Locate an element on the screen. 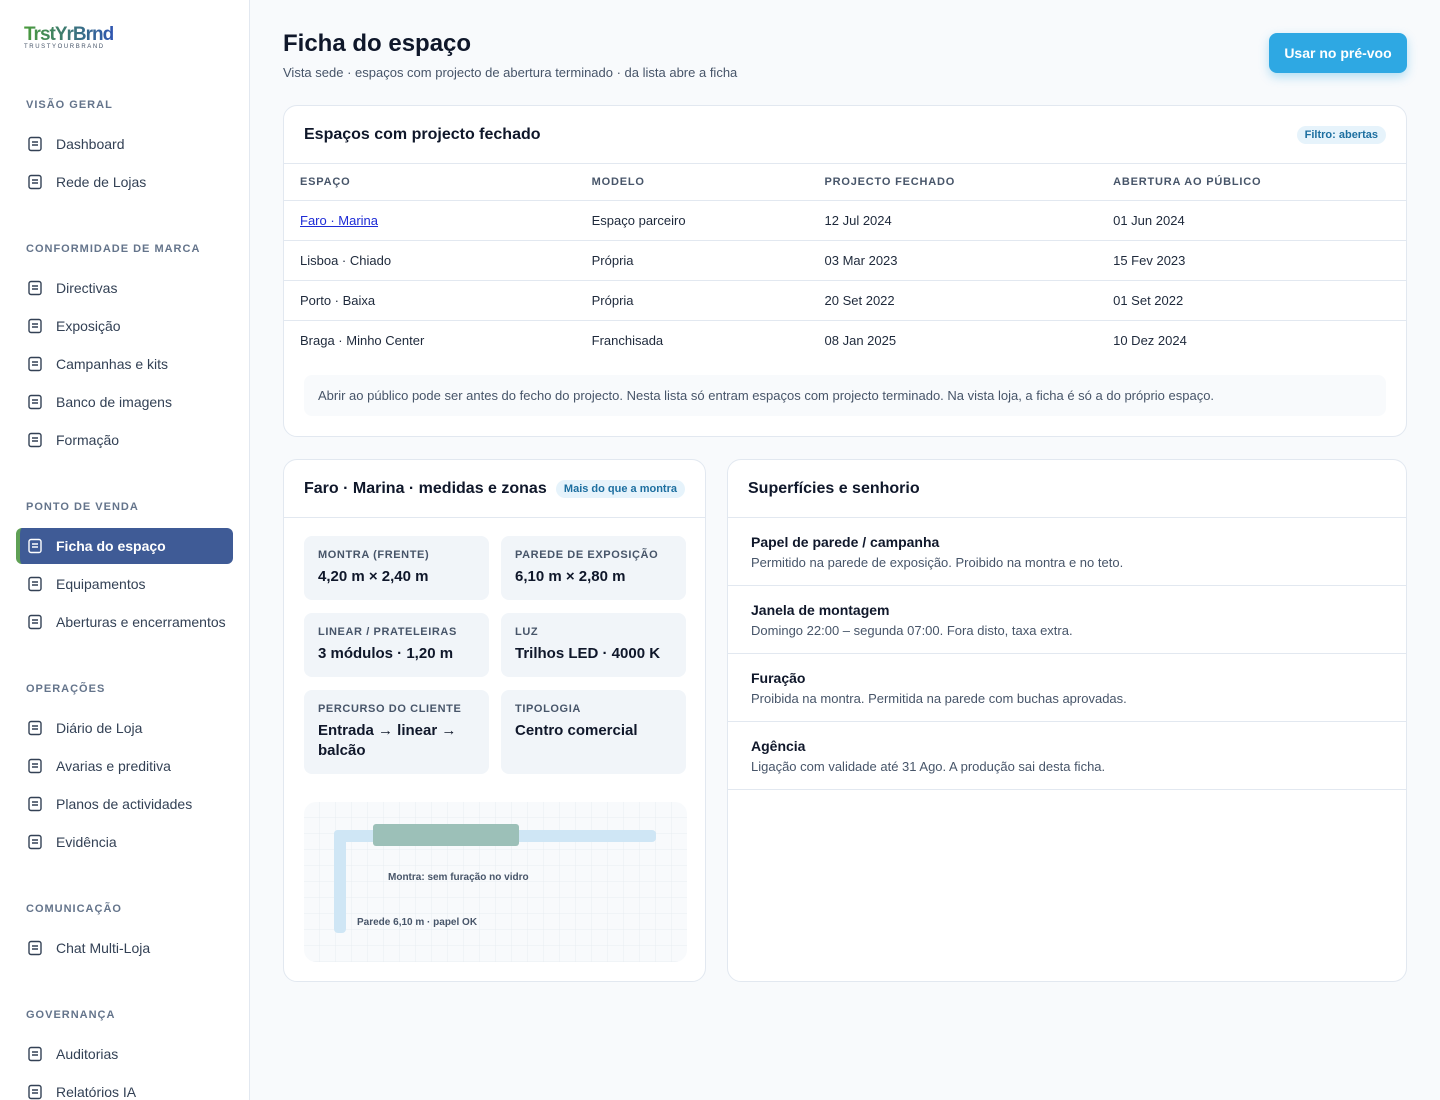 This screenshot has width=1440, height=1100. nav-item: Aberturas e encerramentos is located at coordinates (124, 622).